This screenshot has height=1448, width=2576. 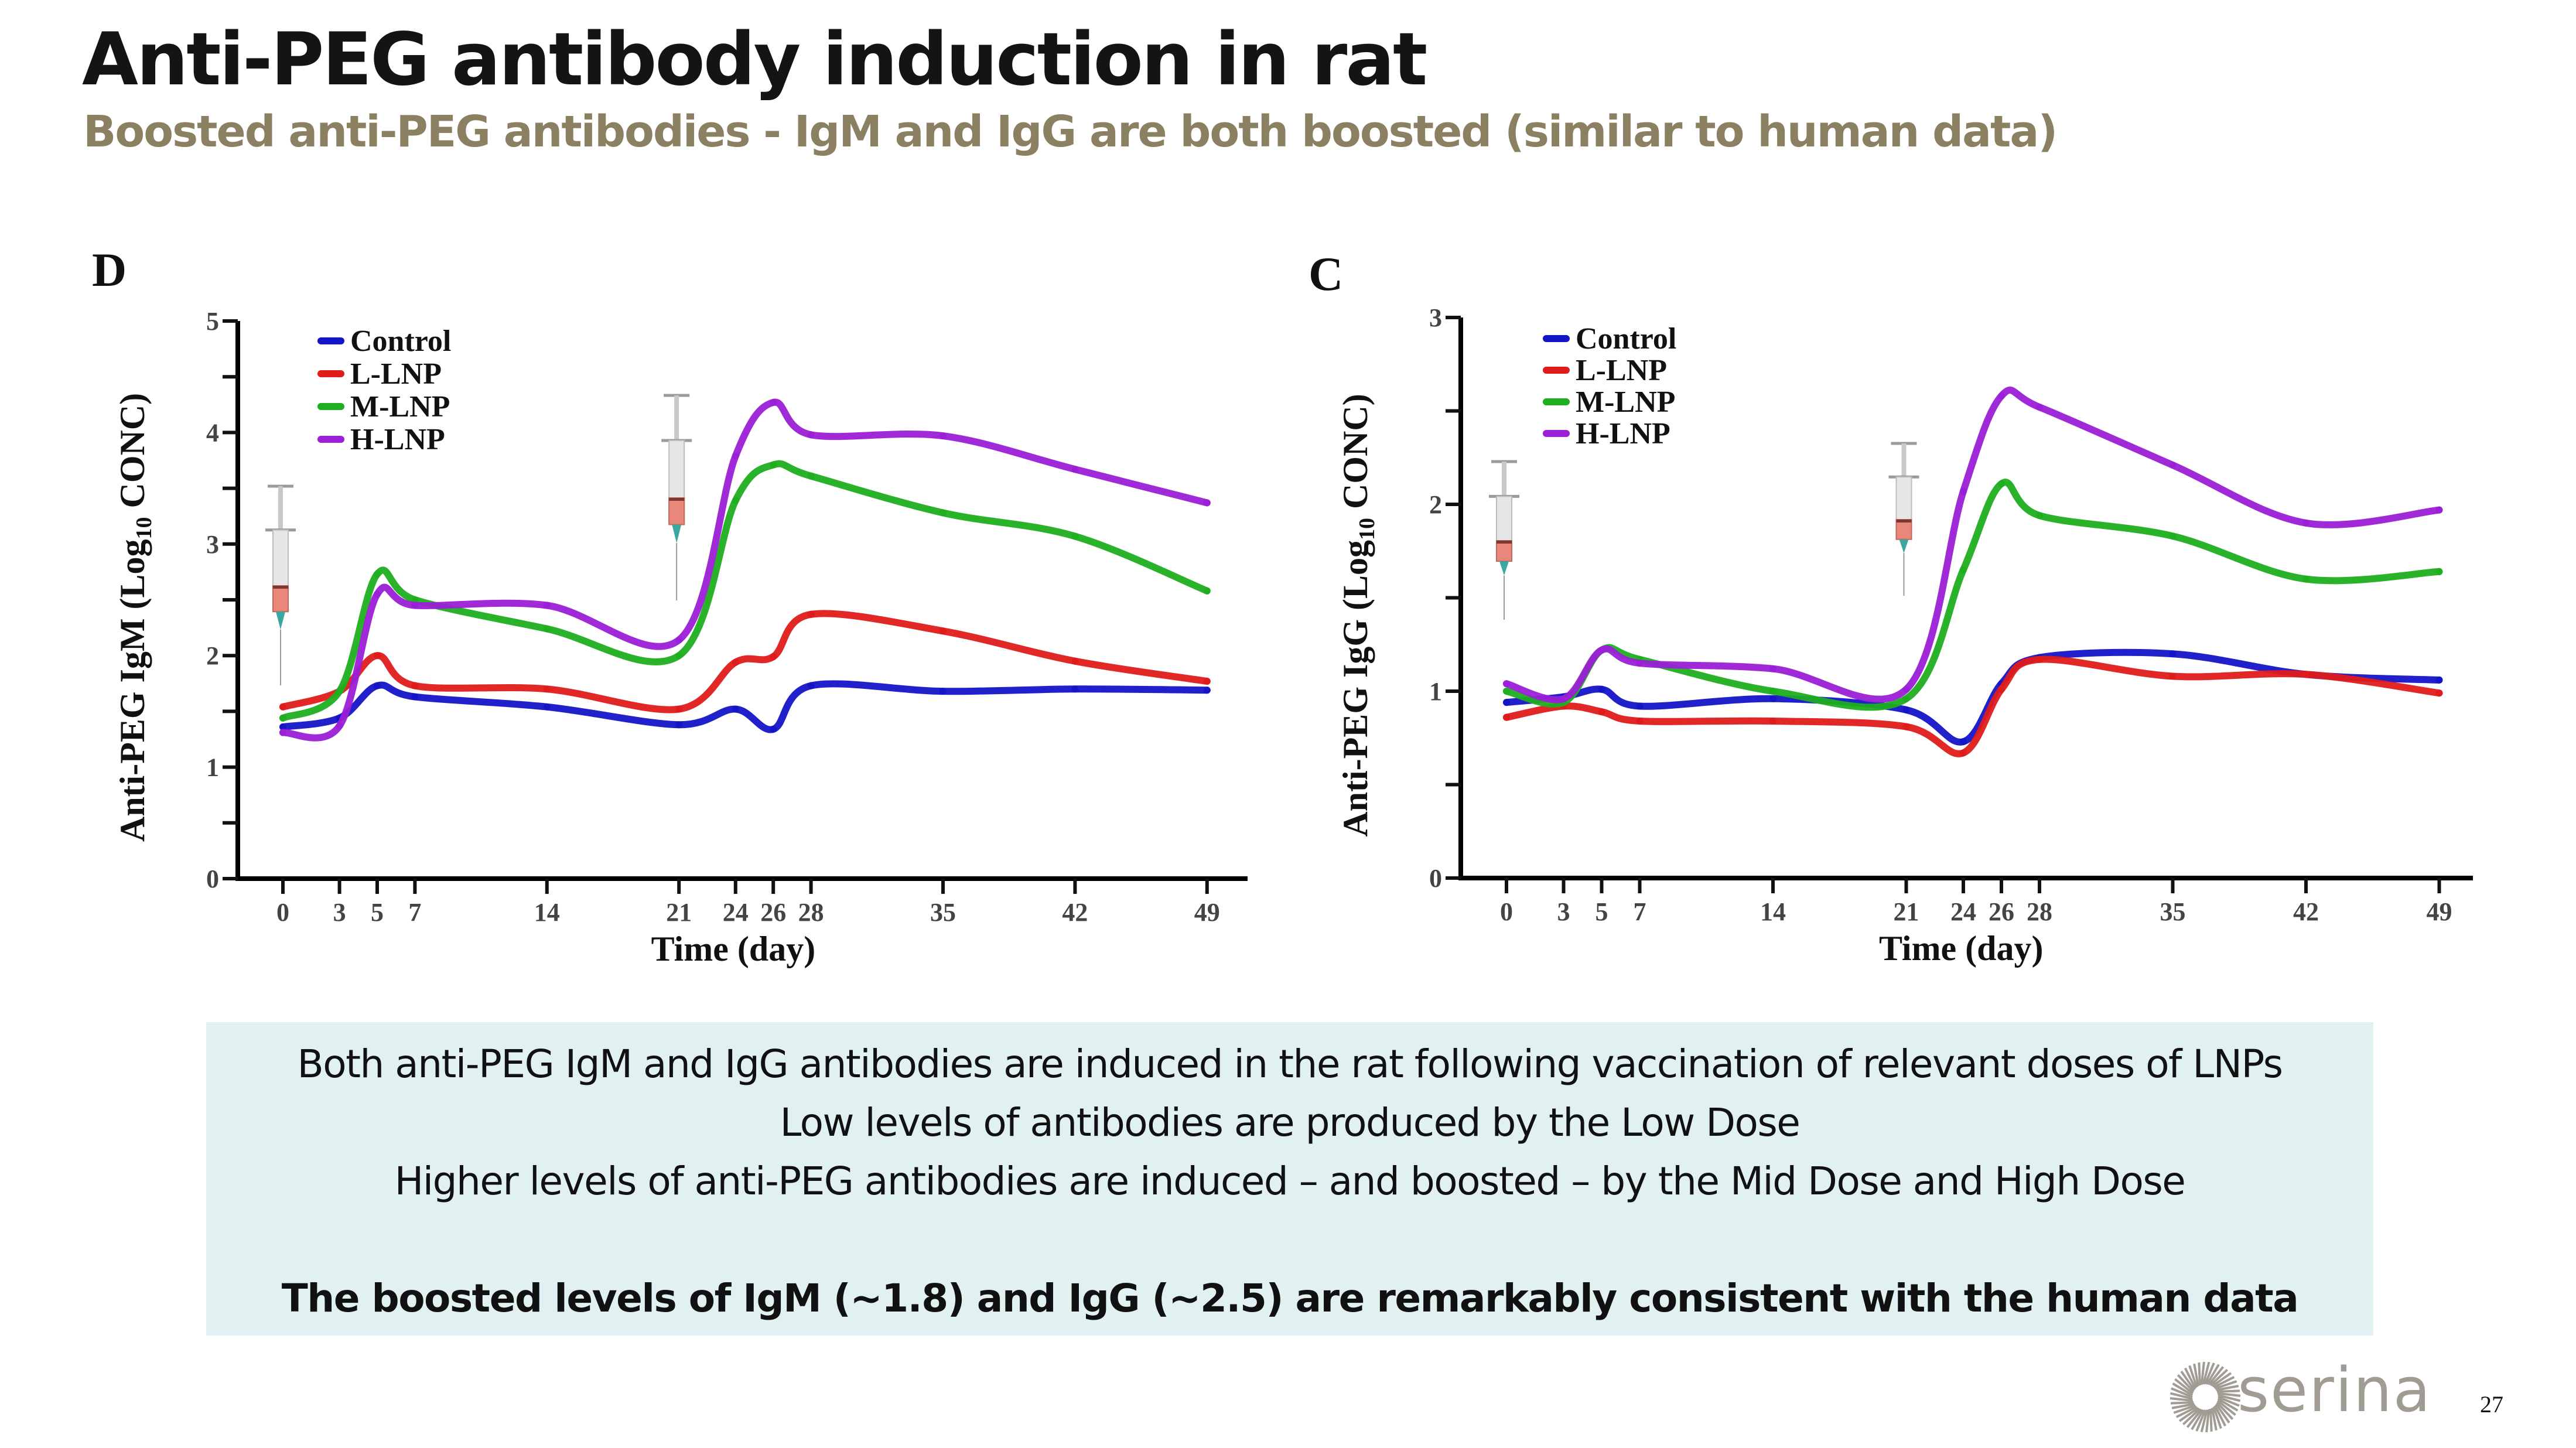 I want to click on y-axis-title: Anti-PEG IgM (Log10 CONC), so click(x=134, y=617).